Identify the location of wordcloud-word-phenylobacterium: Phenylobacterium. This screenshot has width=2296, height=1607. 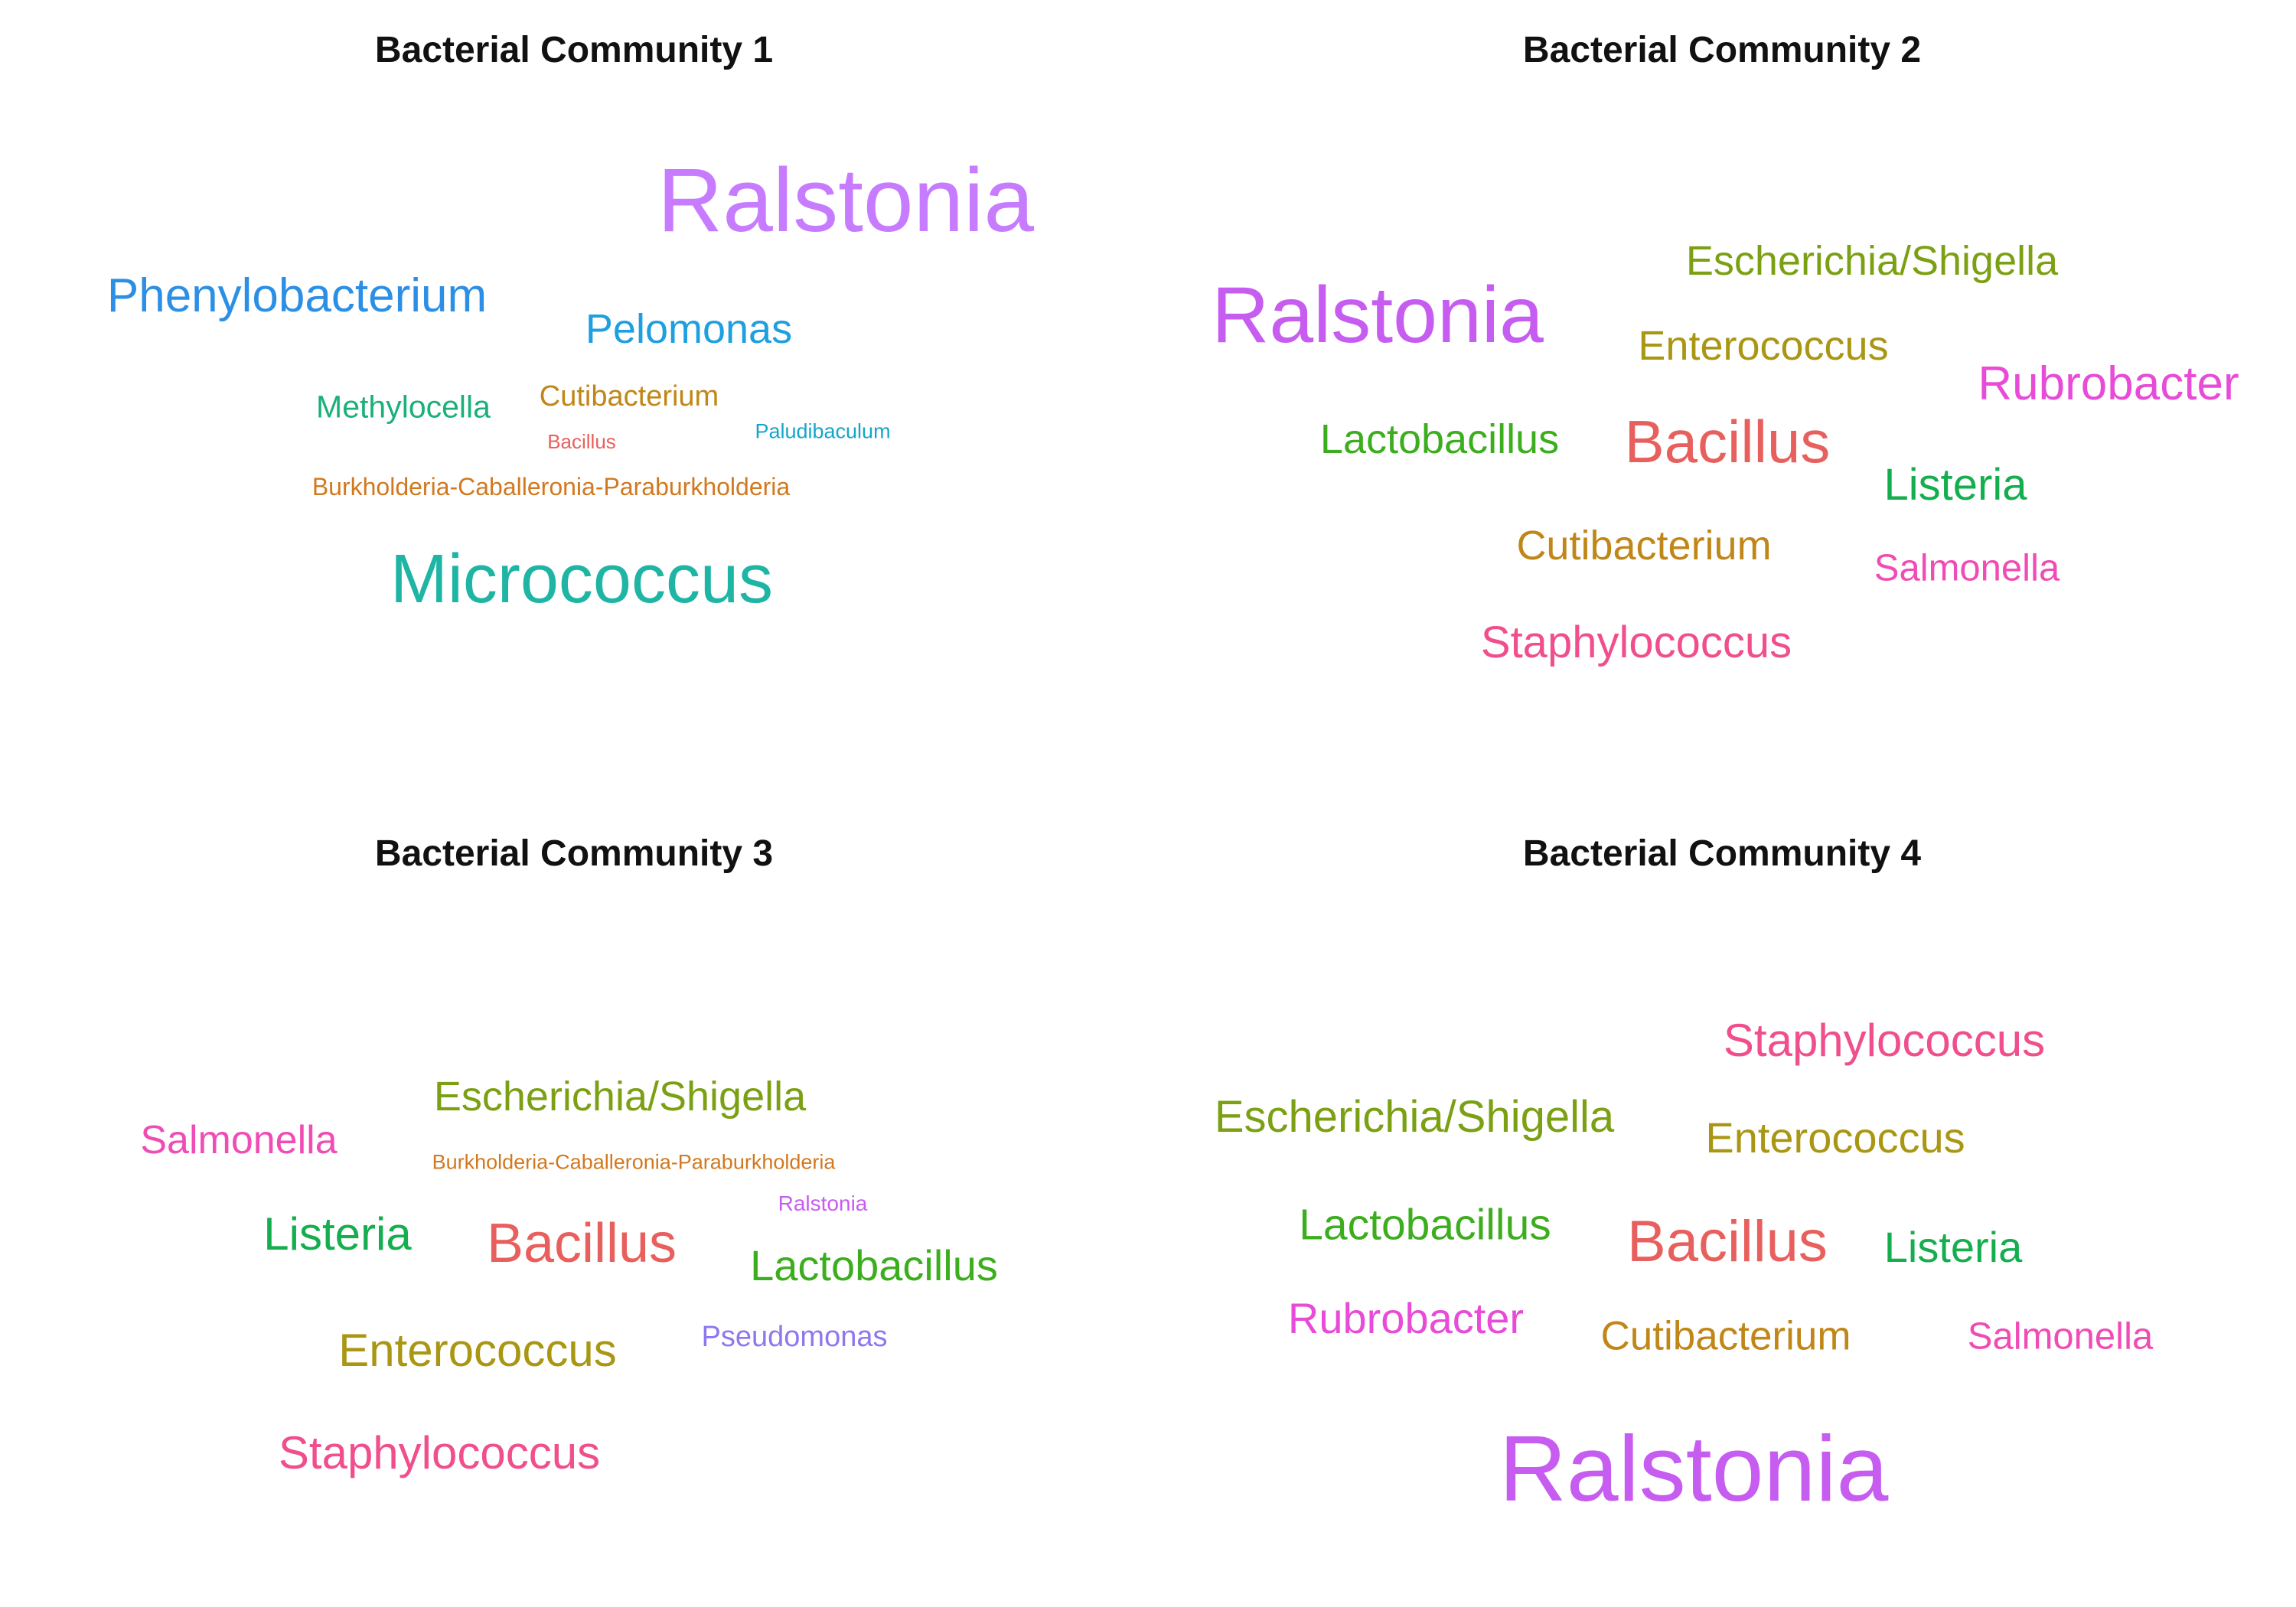
(297, 295).